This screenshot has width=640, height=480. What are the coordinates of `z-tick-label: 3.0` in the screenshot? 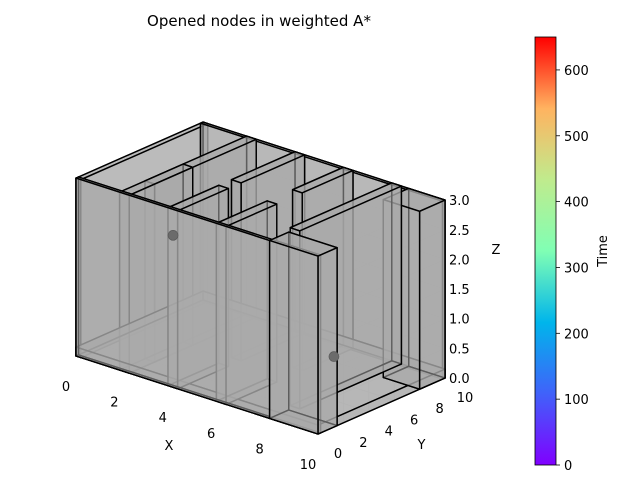 It's located at (459, 201).